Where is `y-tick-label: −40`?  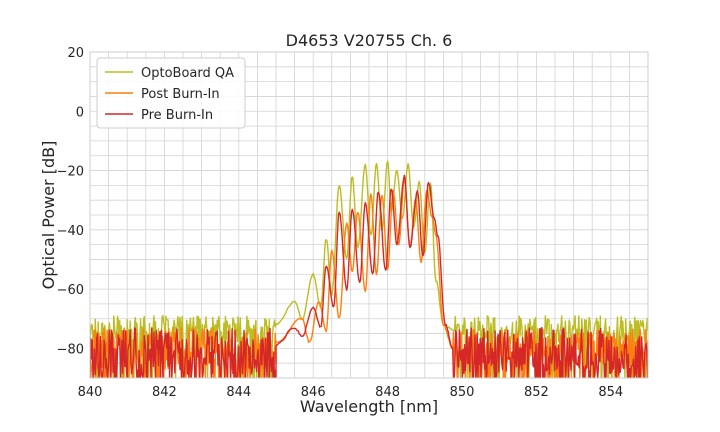
y-tick-label: −40 is located at coordinates (70, 231).